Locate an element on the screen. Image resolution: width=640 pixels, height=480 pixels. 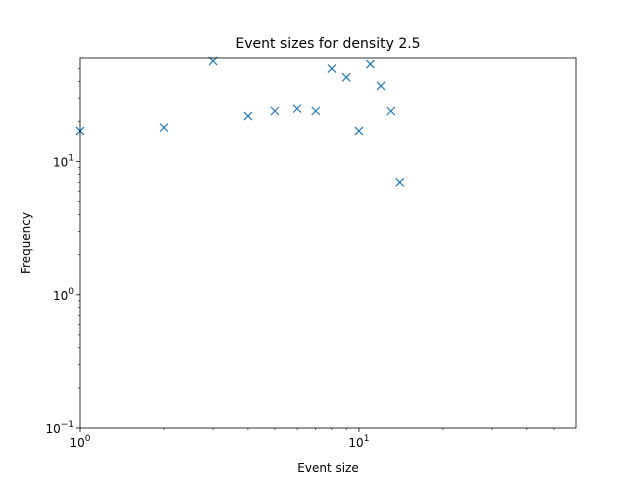
y-axis-label: Frequency is located at coordinates (26, 243).